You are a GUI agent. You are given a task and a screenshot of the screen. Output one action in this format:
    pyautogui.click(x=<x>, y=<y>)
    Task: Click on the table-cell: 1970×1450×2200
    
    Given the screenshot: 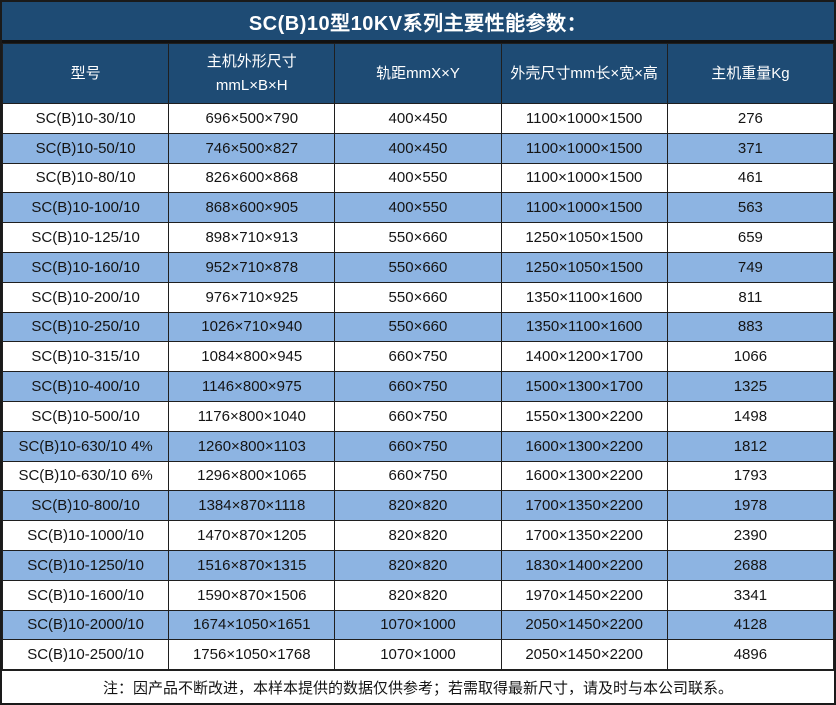 What is the action you would take?
    pyautogui.click(x=584, y=595)
    